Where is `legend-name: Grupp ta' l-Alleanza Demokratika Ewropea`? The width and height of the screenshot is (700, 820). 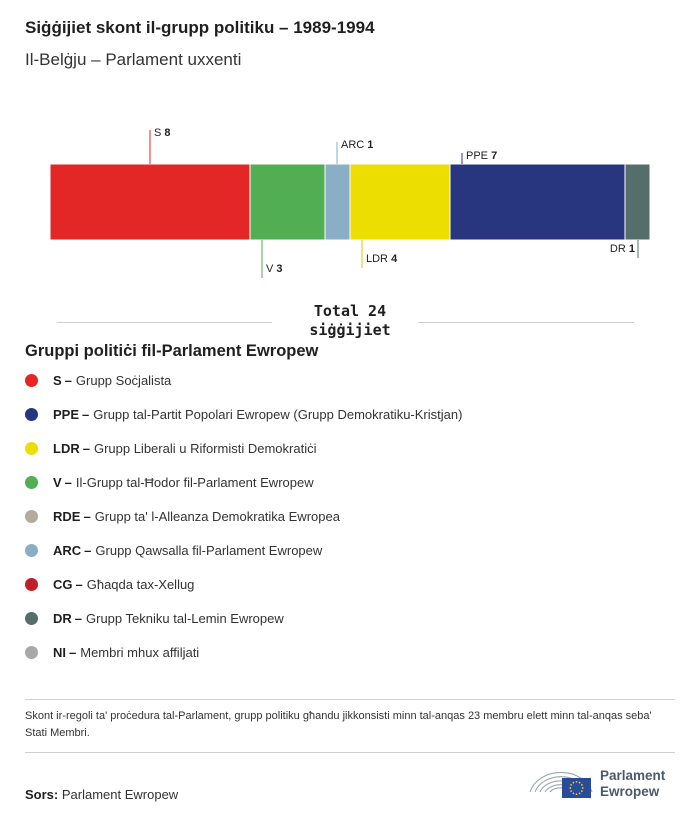 legend-name: Grupp ta' l-Alleanza Demokratika Ewropea is located at coordinates (217, 516).